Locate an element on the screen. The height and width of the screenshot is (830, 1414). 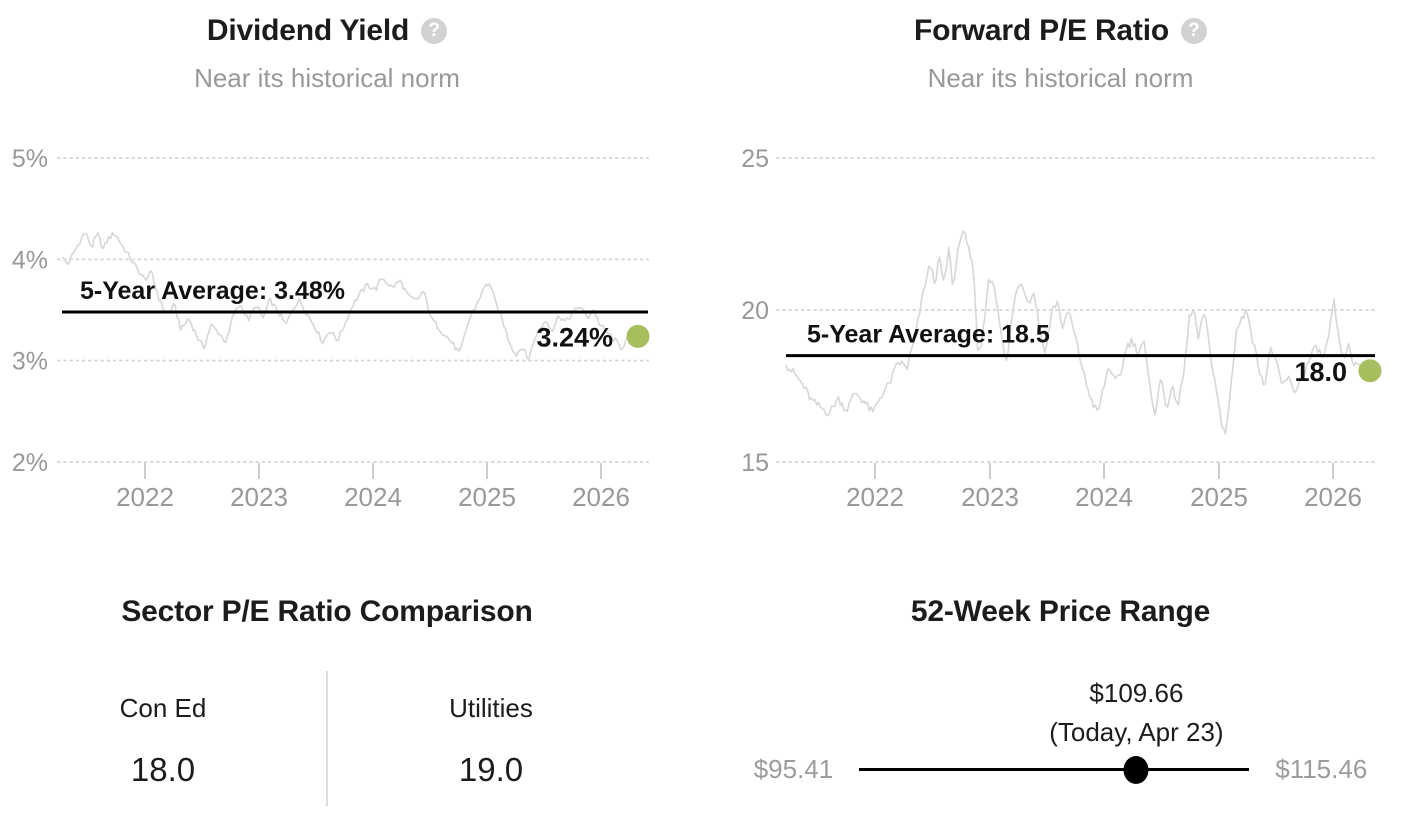
average-label: 5-Year Average: 18.5 is located at coordinates (928, 335).